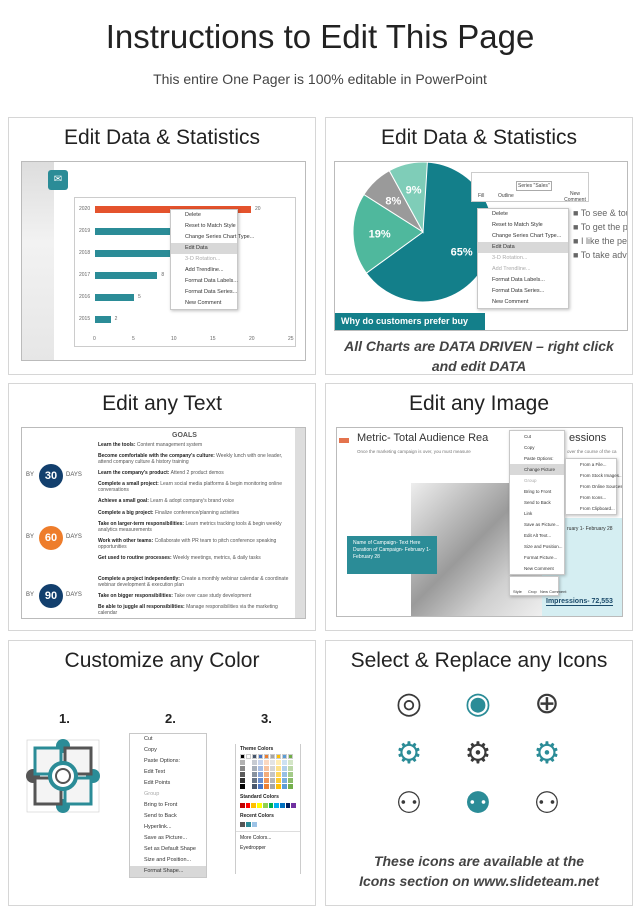  I want to click on presentation-team-icon: ⚇, so click(409, 803).